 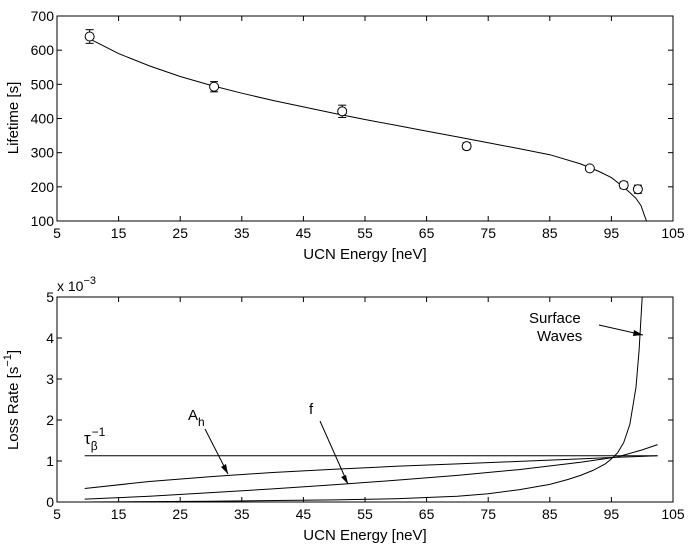 I want to click on svg-text: Loss Rate [s−1], so click(x=12, y=400).